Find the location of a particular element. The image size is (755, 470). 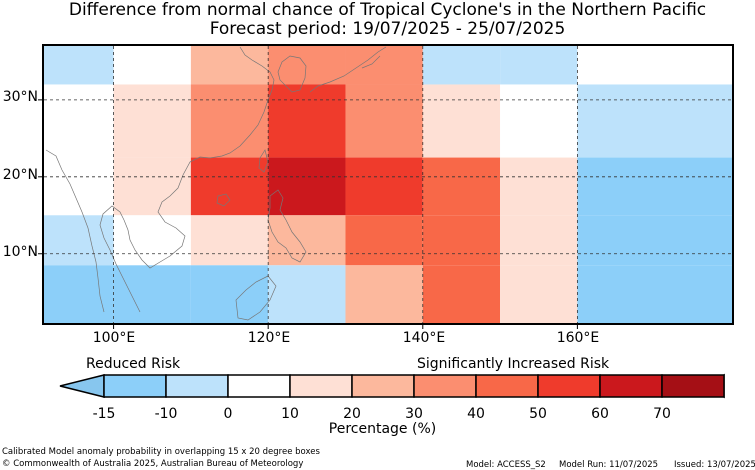

footer-issued: Issued: 13/07/2025 is located at coordinates (714, 465).